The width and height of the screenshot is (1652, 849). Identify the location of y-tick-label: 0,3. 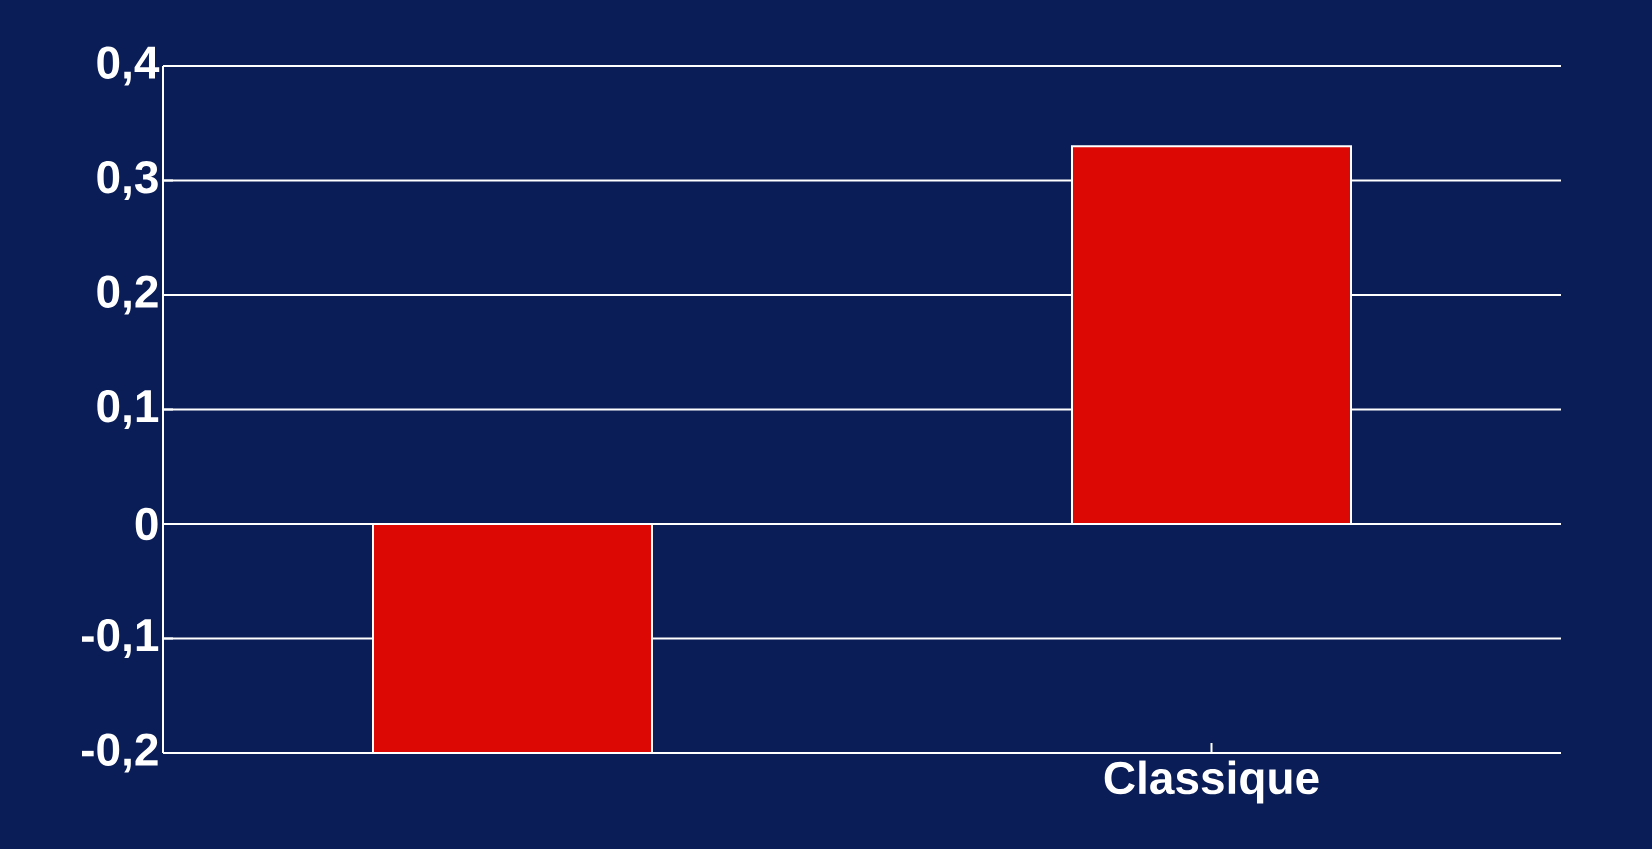
(127, 180).